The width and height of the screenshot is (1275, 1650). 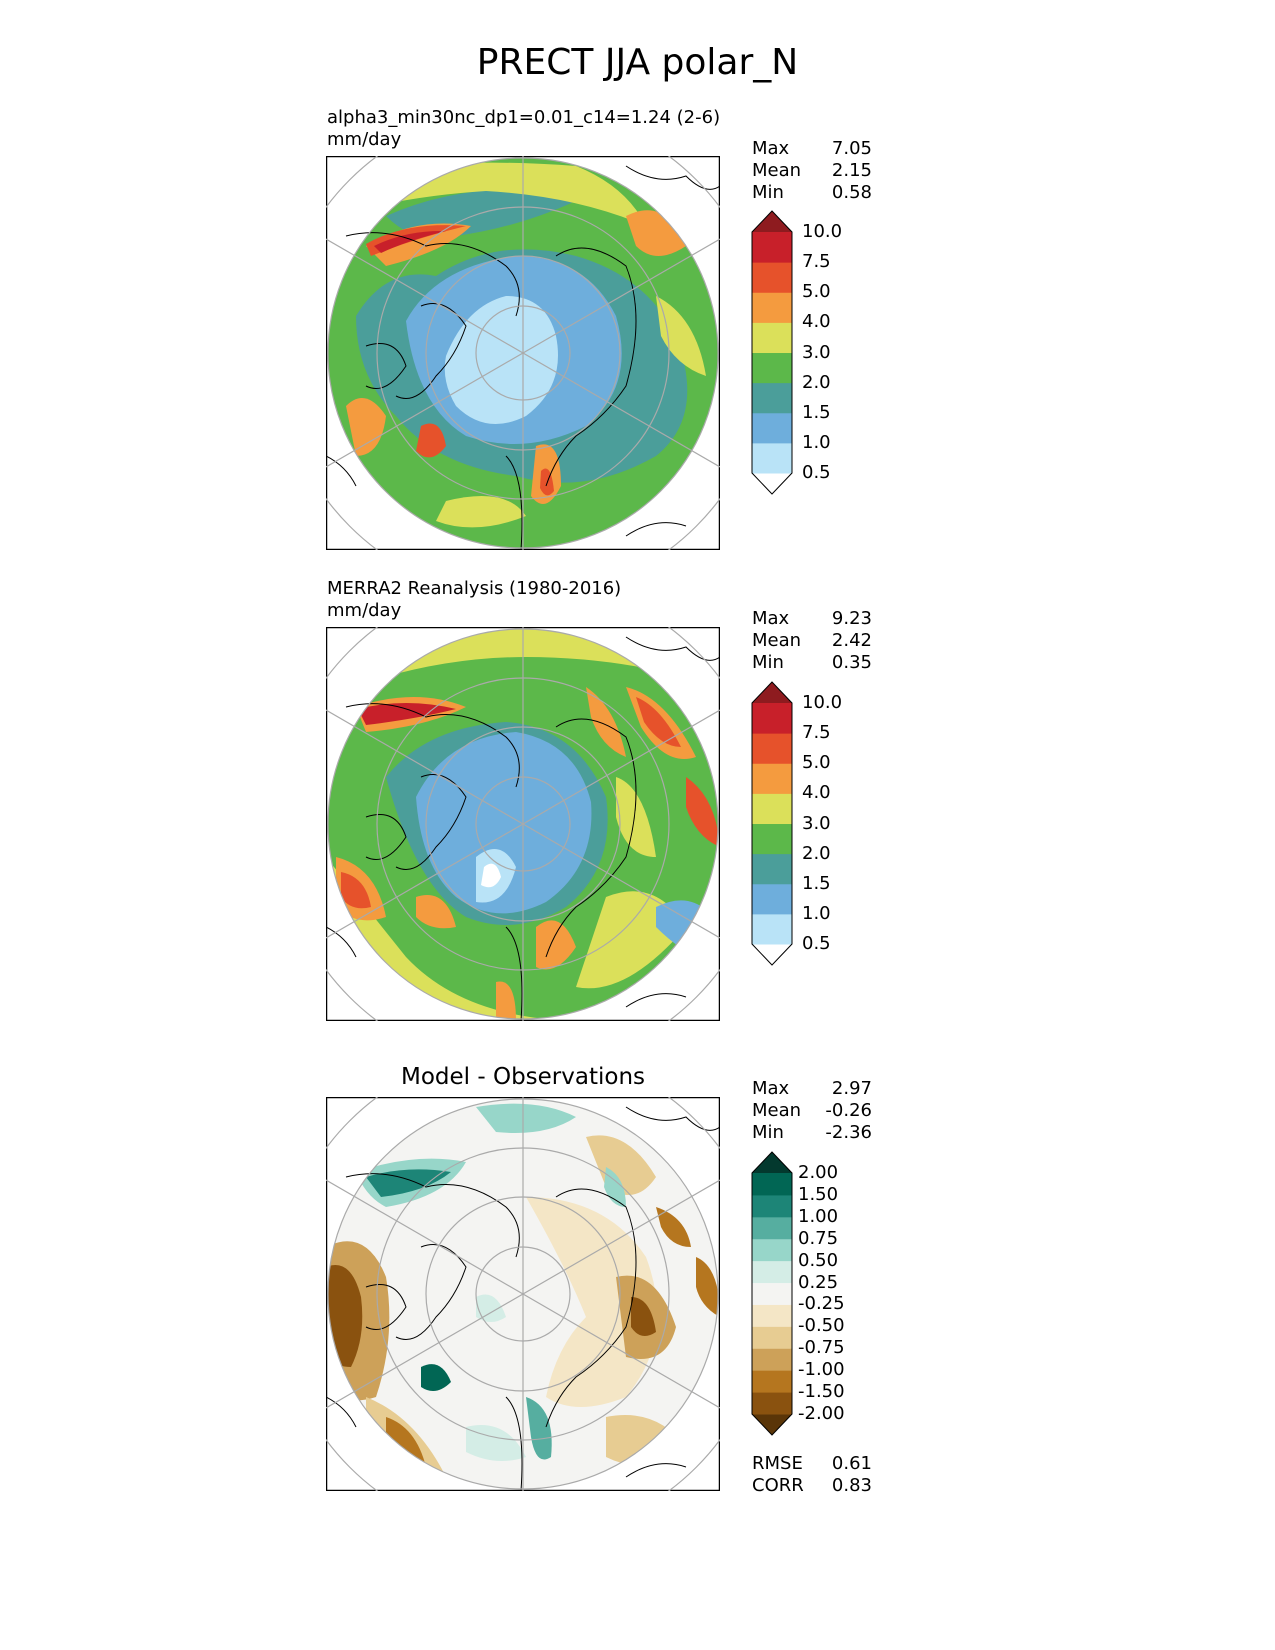 What do you see at coordinates (364, 610) in the screenshot?
I see `panel-2-units: mm/day` at bounding box center [364, 610].